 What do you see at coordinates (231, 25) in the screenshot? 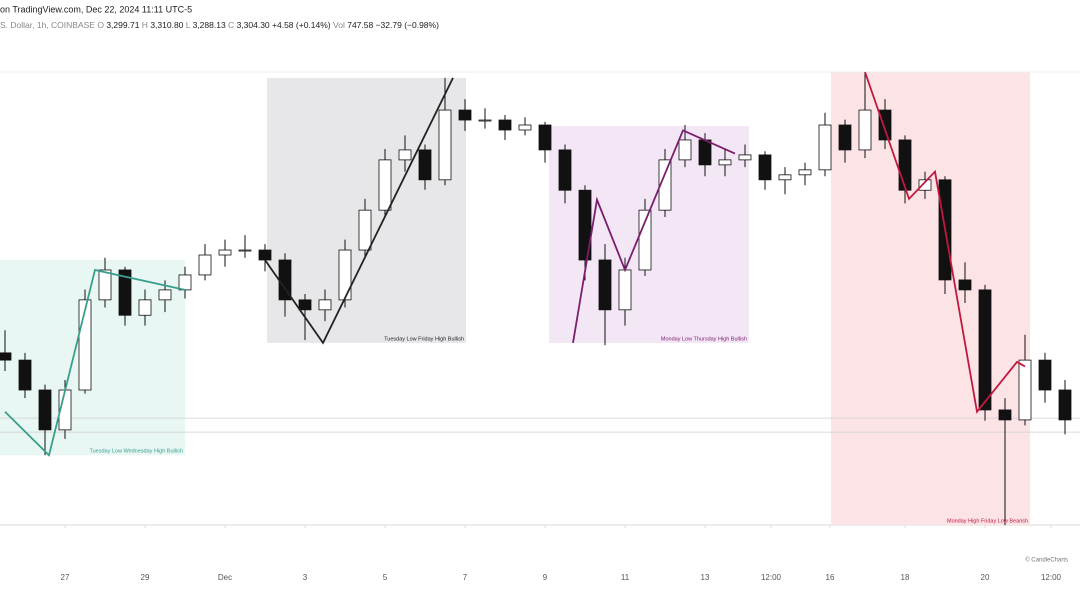
I see `ohlc-label: C` at bounding box center [231, 25].